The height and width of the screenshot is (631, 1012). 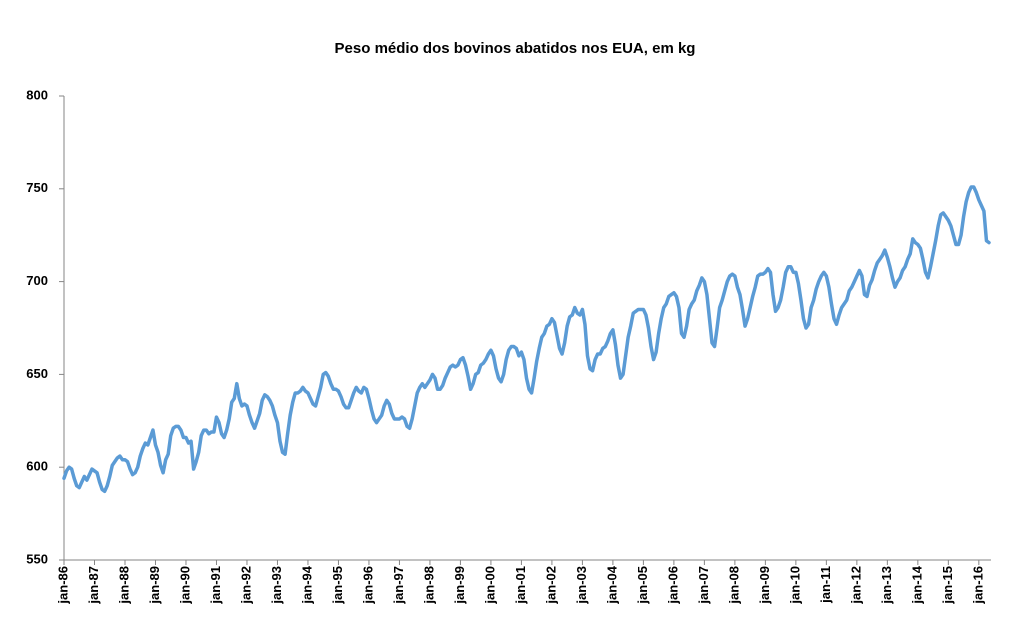 What do you see at coordinates (520, 585) in the screenshot?
I see `x-tick-label: jan-01` at bounding box center [520, 585].